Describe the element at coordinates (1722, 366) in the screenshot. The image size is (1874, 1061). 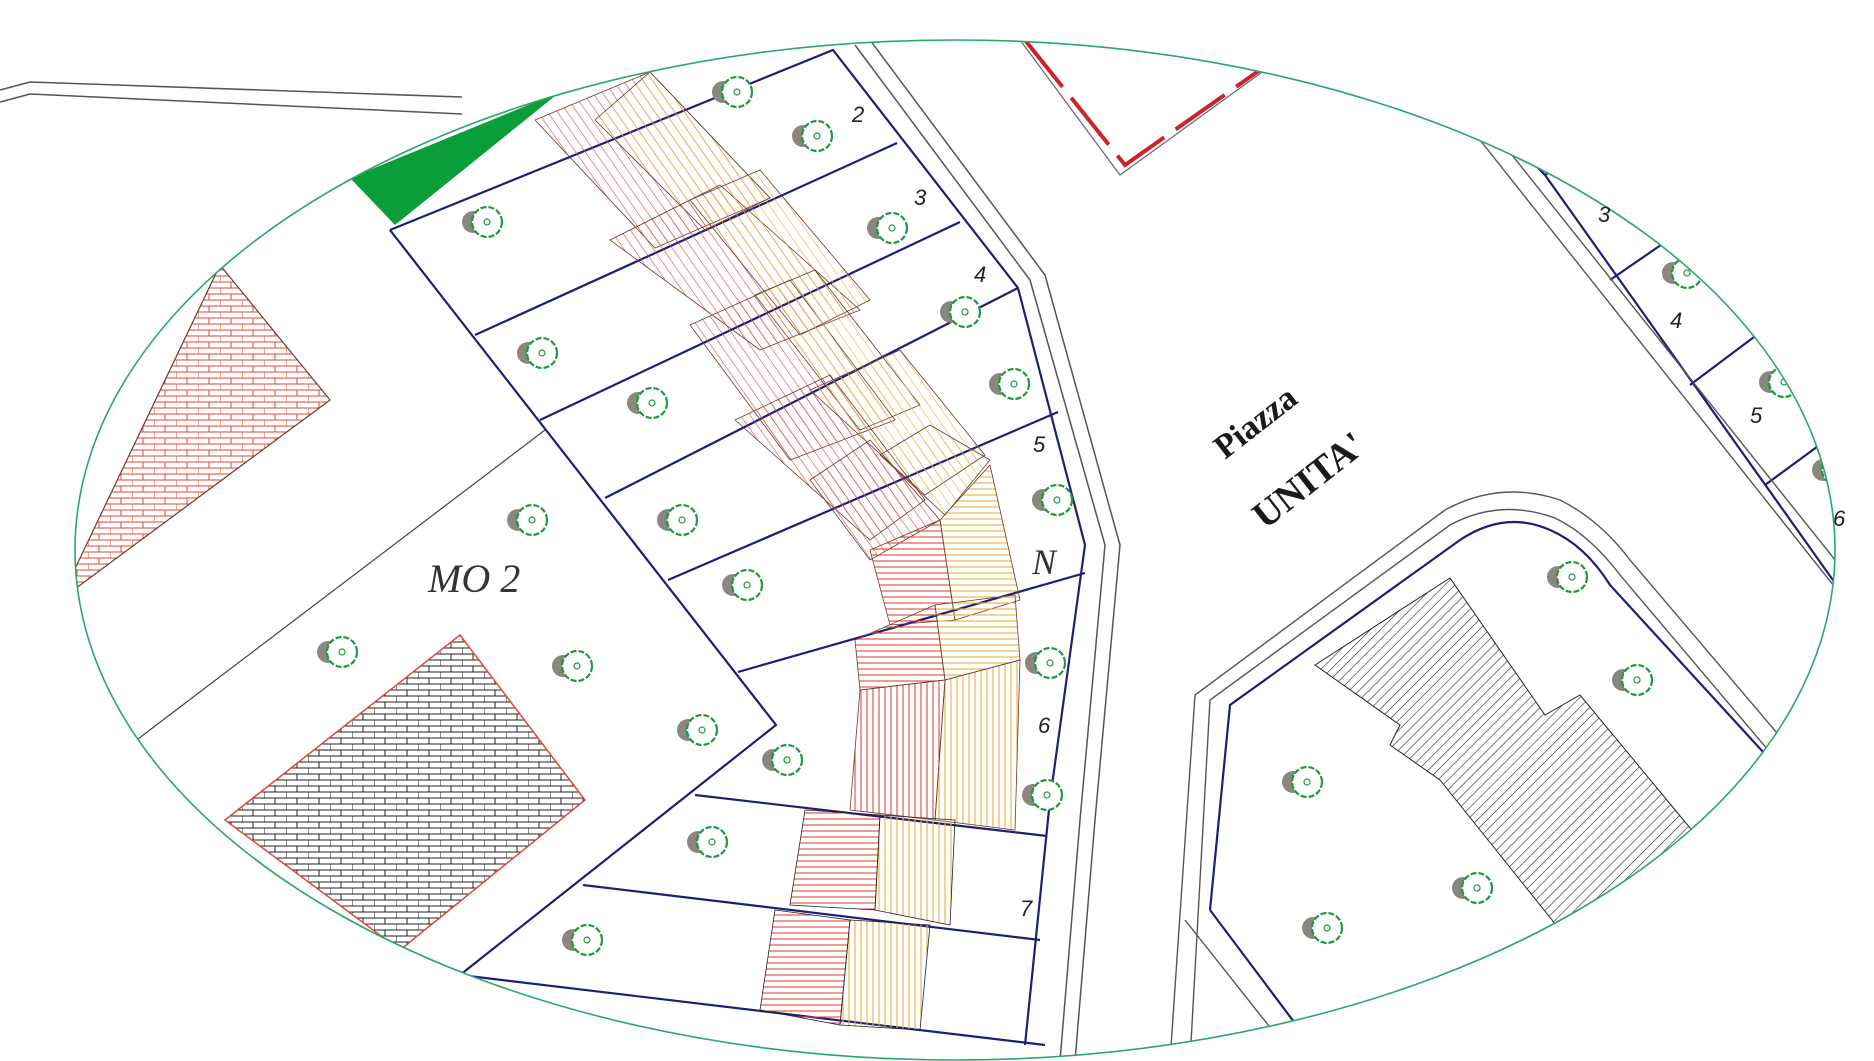
I see `plot-numbers-right: 3 4 5 6` at that location.